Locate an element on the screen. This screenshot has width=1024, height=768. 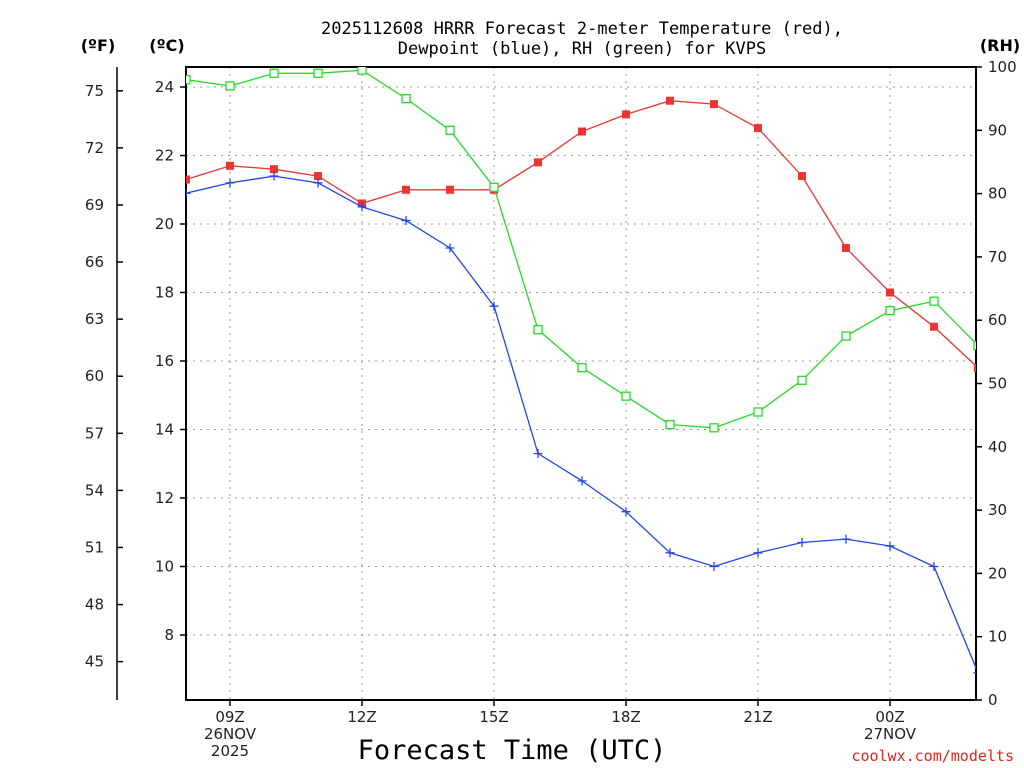
time-tick-label: 21Z is located at coordinates (757, 717).